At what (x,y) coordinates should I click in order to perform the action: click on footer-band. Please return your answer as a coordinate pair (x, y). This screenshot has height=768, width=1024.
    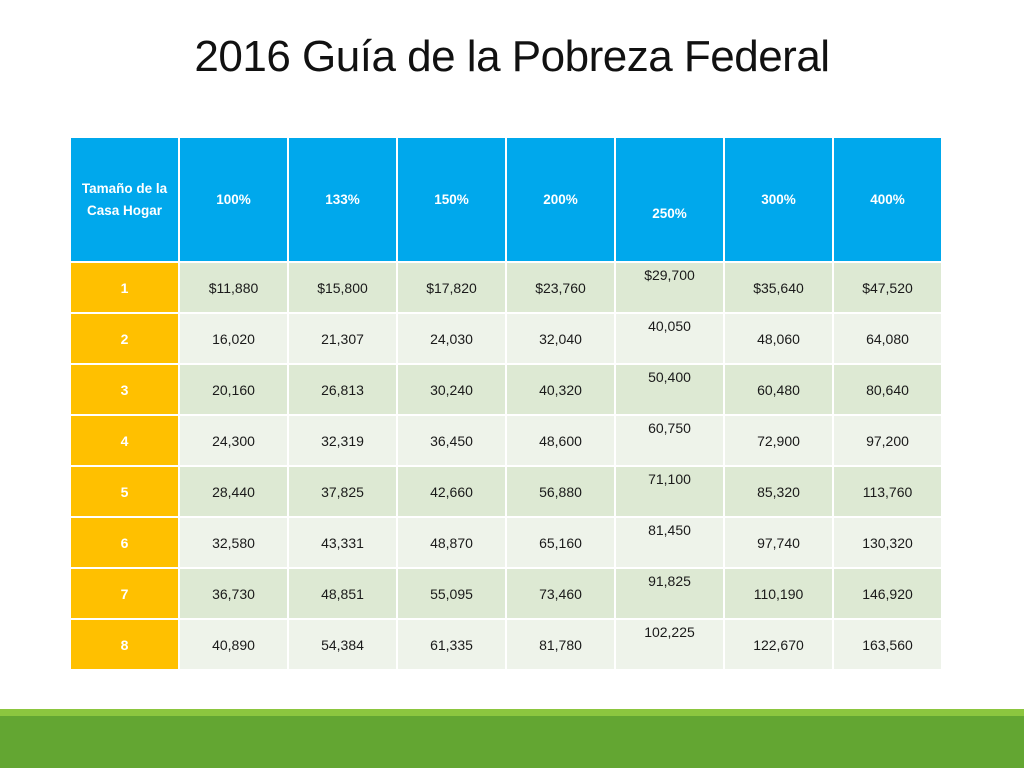
    Looking at the image, I should click on (512, 742).